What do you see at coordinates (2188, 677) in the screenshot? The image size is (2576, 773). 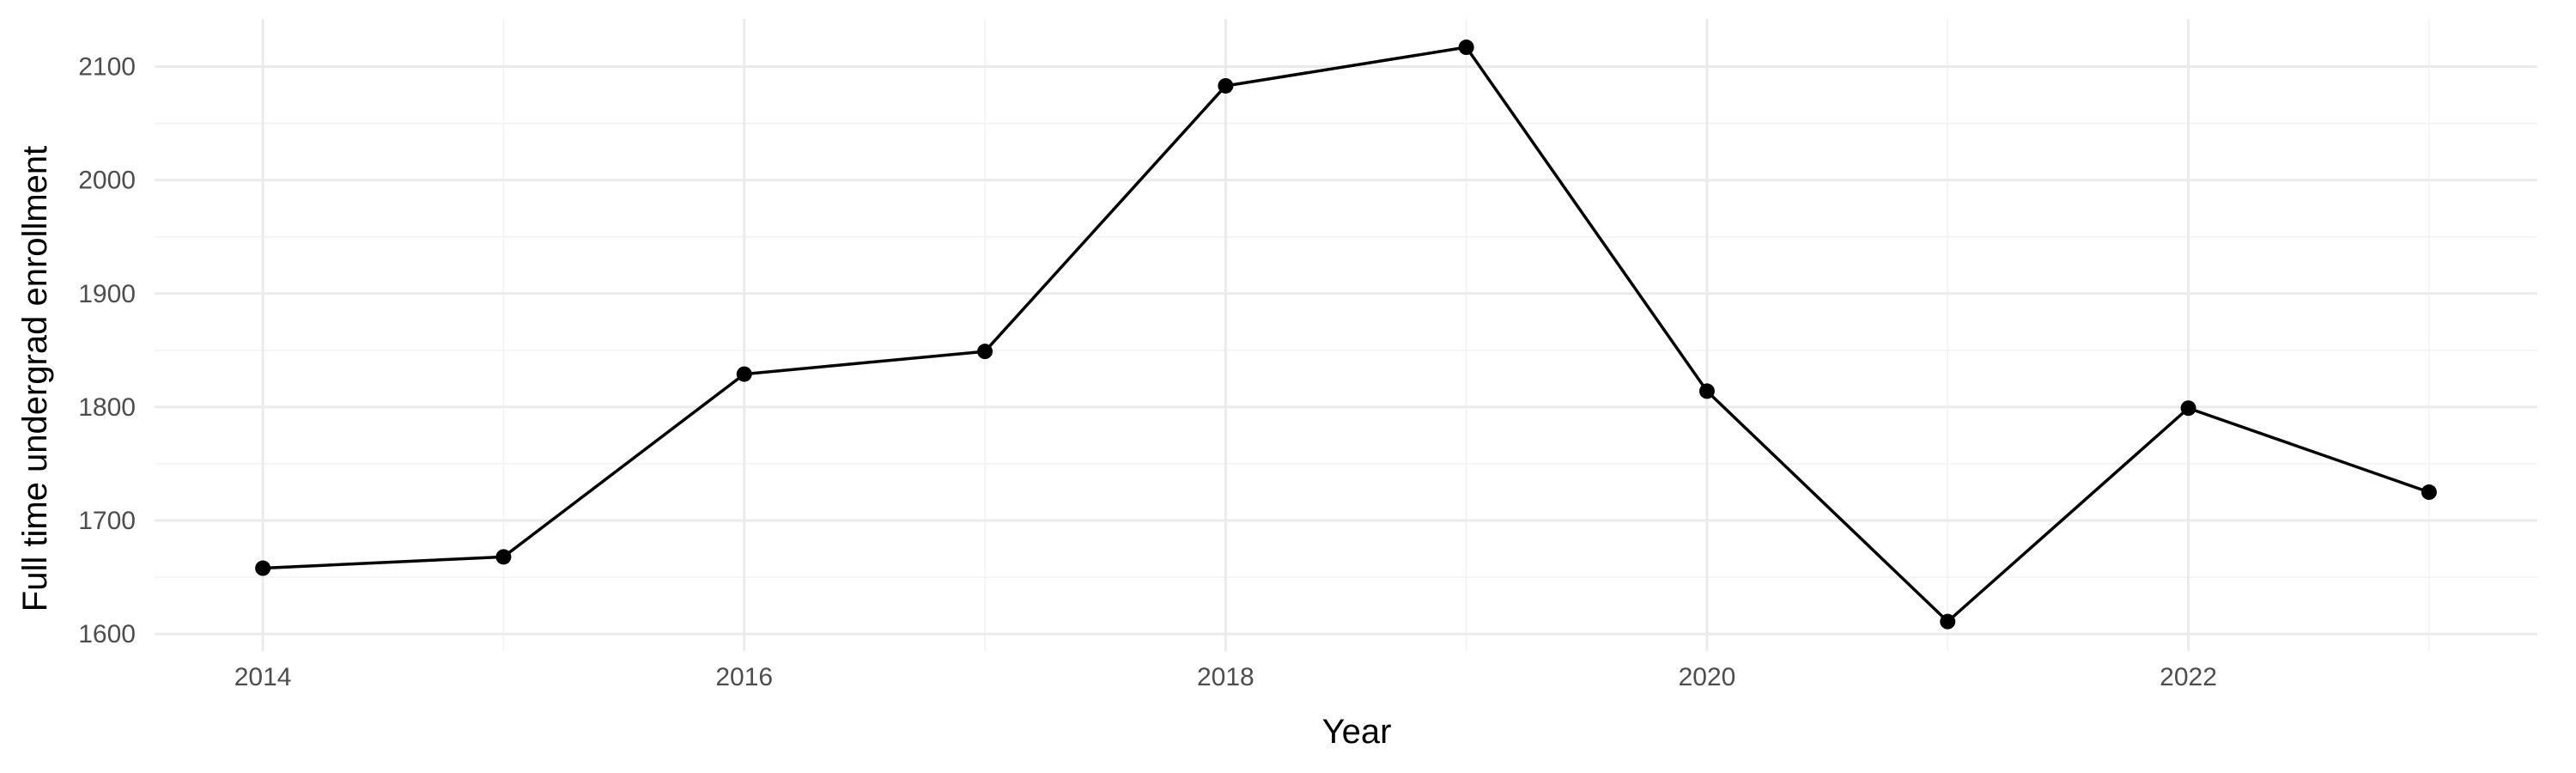 I see `x-tick-label: 2022` at bounding box center [2188, 677].